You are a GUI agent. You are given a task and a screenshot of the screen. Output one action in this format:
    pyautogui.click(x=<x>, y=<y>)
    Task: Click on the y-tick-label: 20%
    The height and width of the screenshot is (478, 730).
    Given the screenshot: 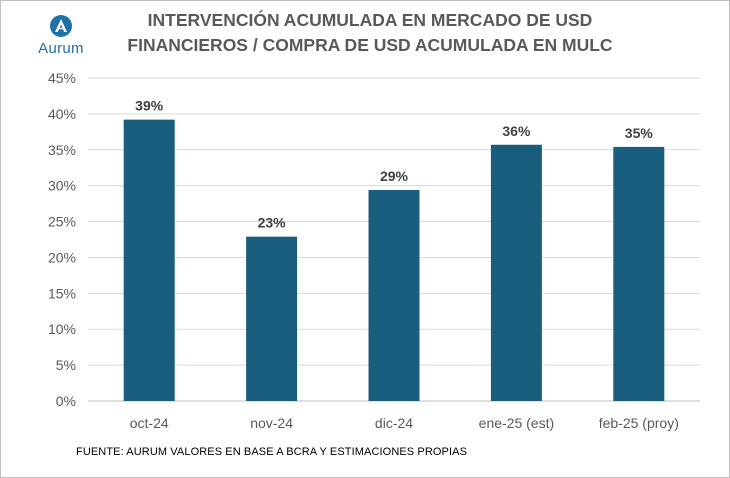 What is the action you would take?
    pyautogui.click(x=62, y=257)
    